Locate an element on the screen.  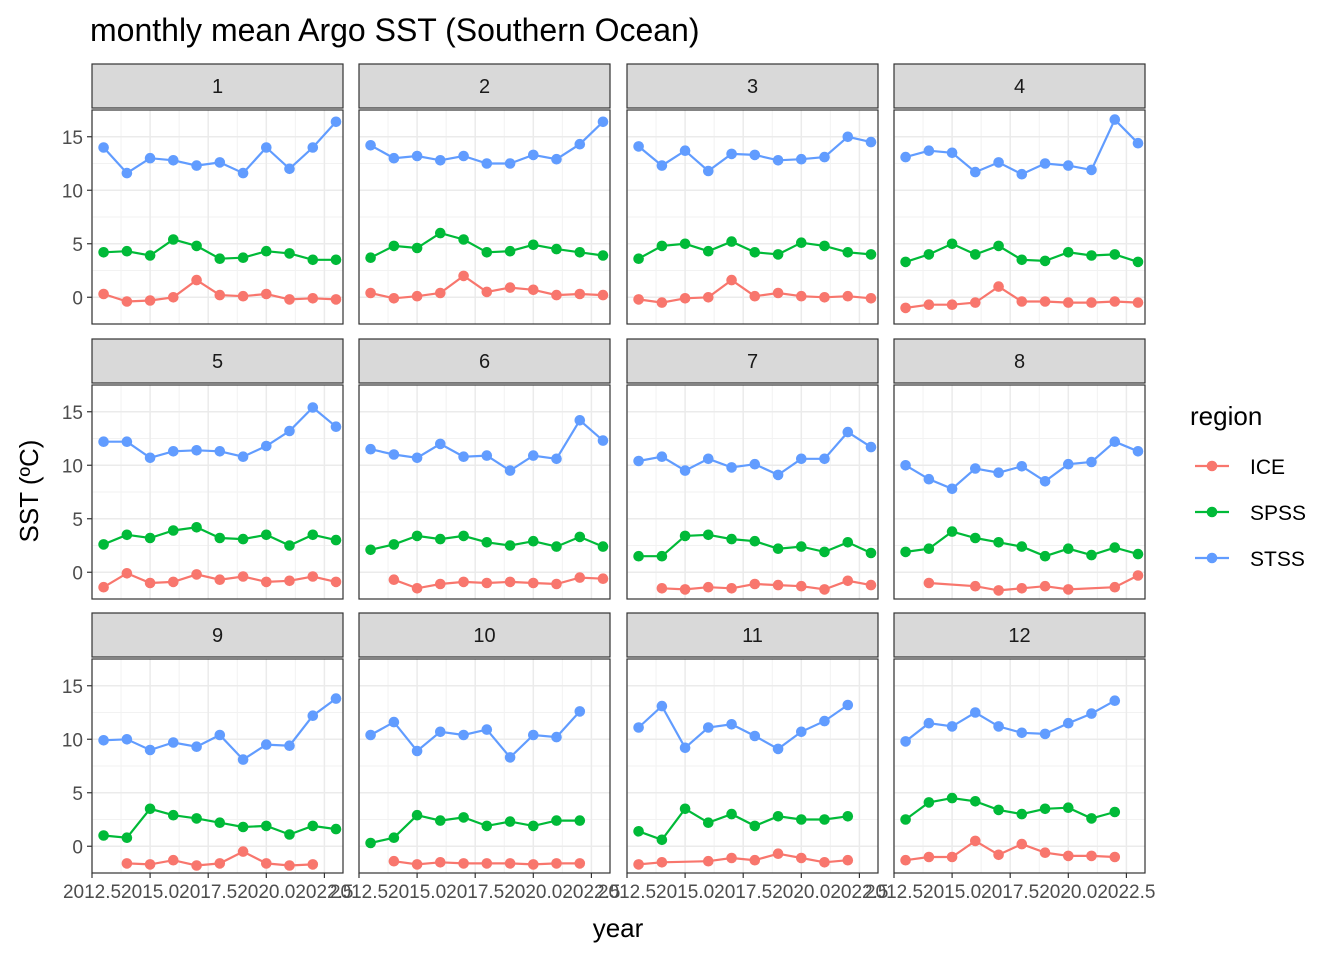
facet-panel-10: 10 2012.5 2015.0 2017.5 2020.0 2022.5 is located at coordinates (475, 757).